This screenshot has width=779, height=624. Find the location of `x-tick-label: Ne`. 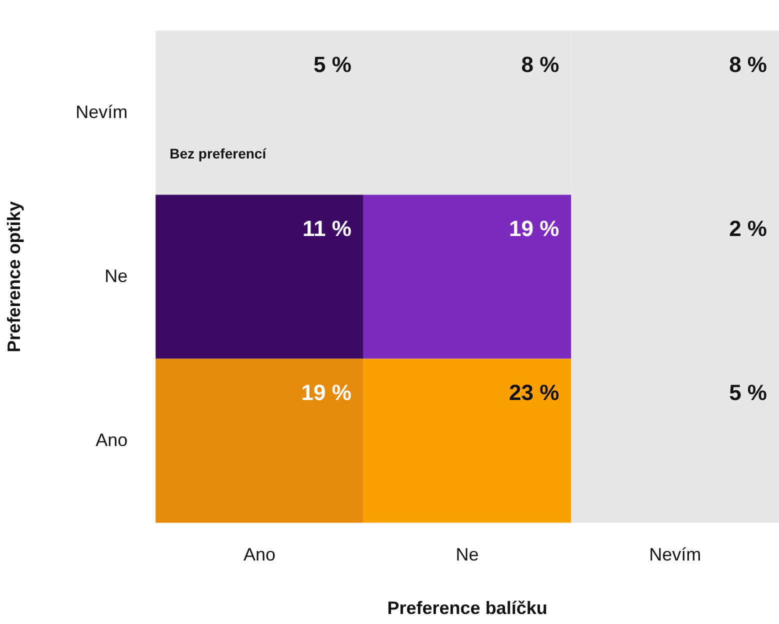

x-tick-label: Ne is located at coordinates (467, 554).